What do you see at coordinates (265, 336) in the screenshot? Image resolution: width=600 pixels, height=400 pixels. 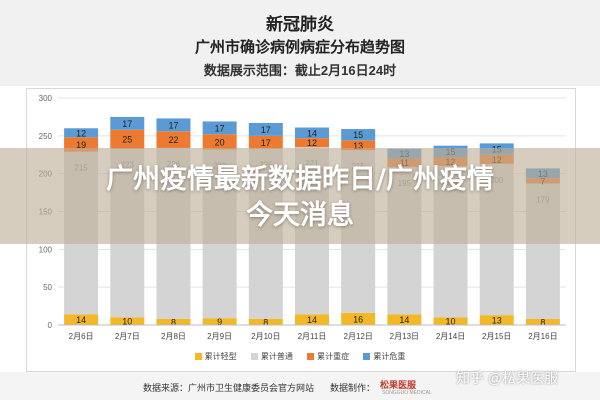 I see `x-tick-label: 2月10日` at bounding box center [265, 336].